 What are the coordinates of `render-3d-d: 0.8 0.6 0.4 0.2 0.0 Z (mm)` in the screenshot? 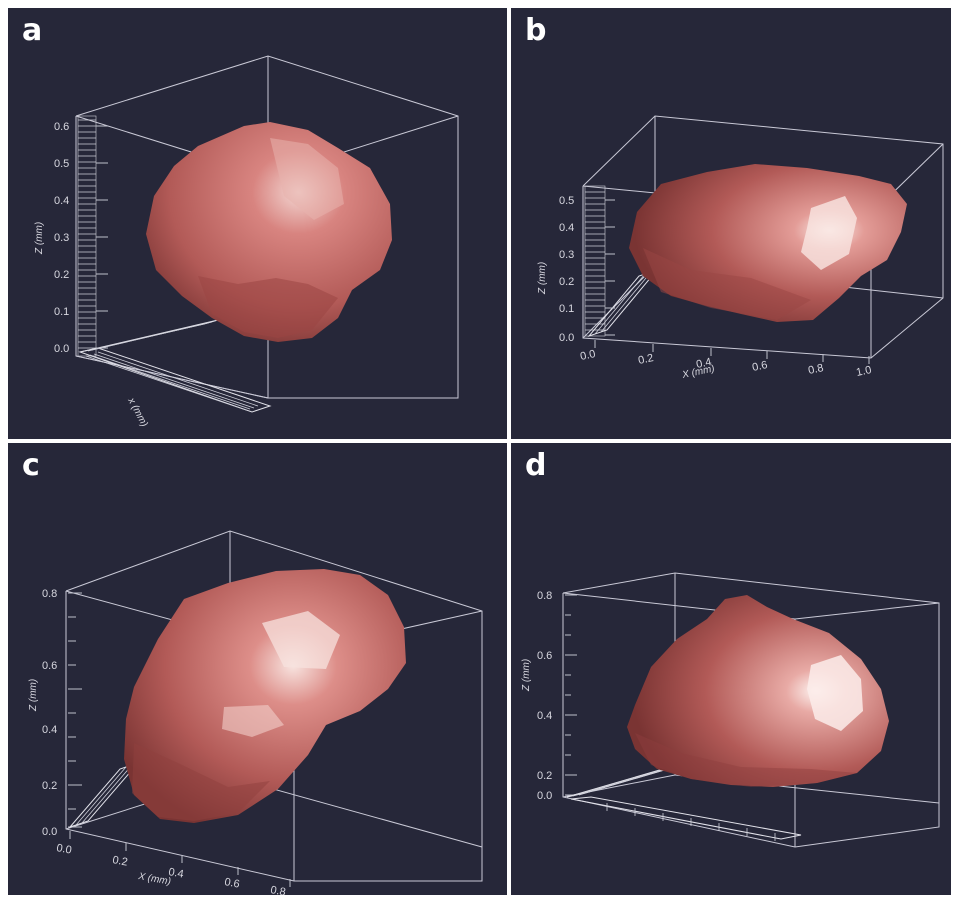 It's located at (730, 710).